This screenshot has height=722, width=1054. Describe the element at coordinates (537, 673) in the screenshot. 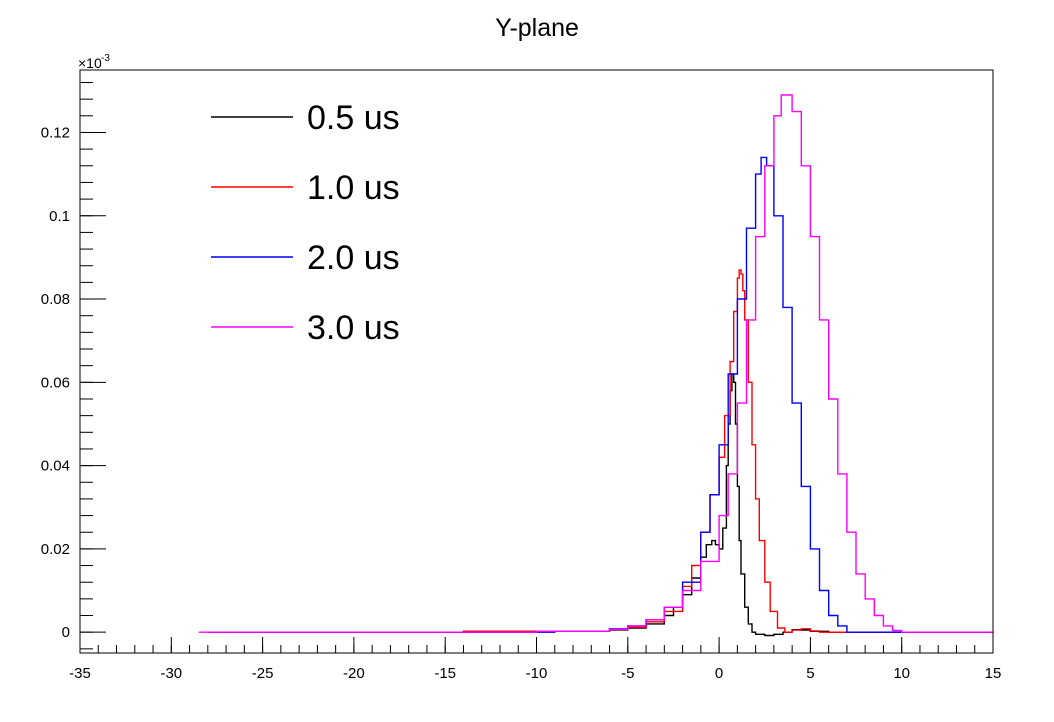

I see `x-tick-label-5: -10` at that location.